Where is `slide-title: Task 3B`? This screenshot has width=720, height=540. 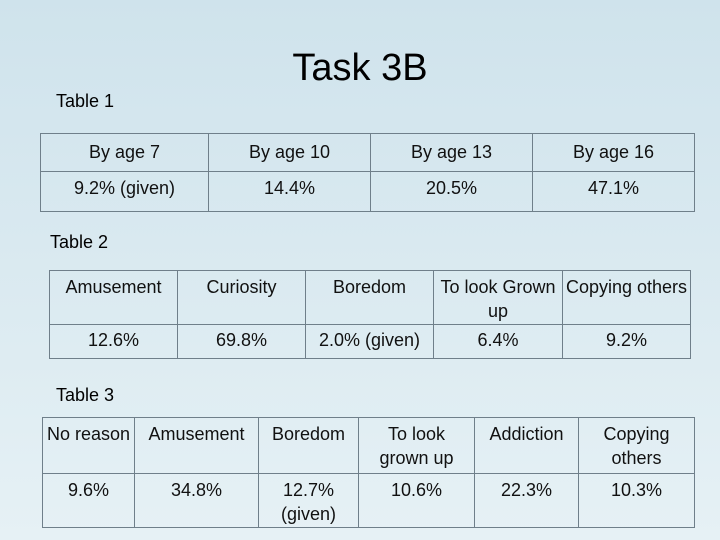
slide-title: Task 3B is located at coordinates (360, 68).